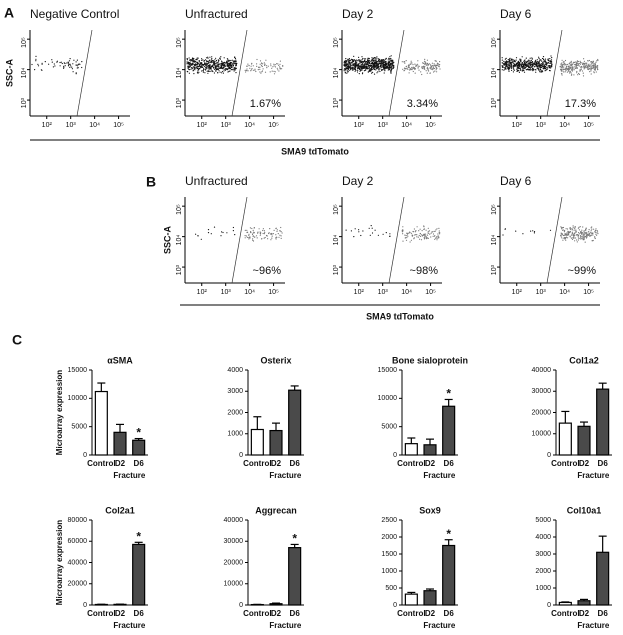  What do you see at coordinates (276, 463) in the screenshot?
I see `x-tick-label: D2` at bounding box center [276, 463].